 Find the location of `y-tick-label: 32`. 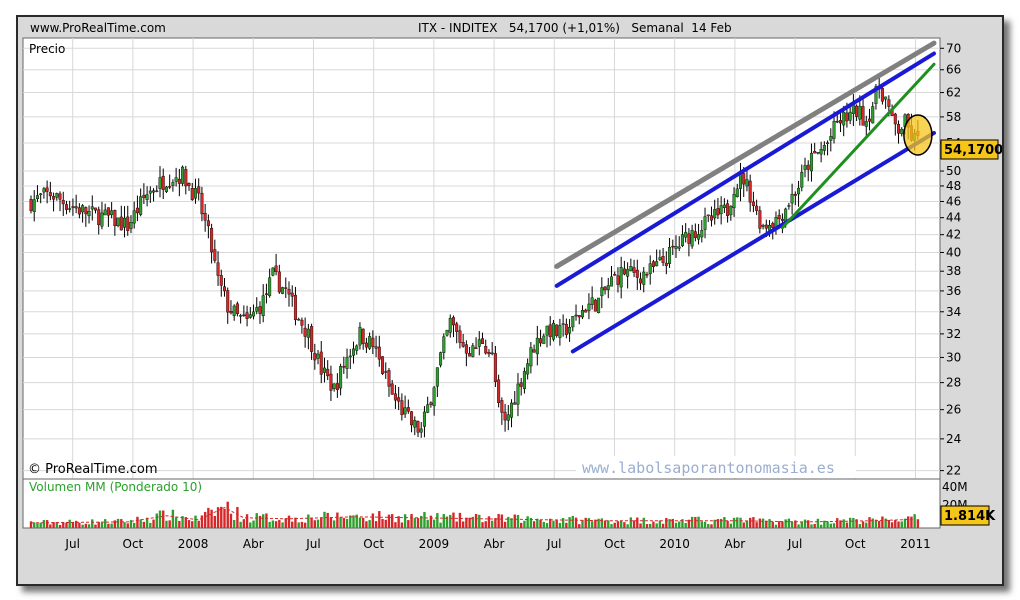

y-tick-label: 32 is located at coordinates (953, 334).